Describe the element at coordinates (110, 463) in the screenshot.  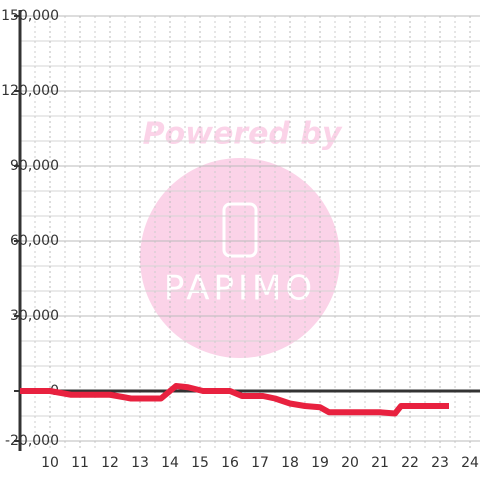
I see `x-tick-label: 12` at that location.